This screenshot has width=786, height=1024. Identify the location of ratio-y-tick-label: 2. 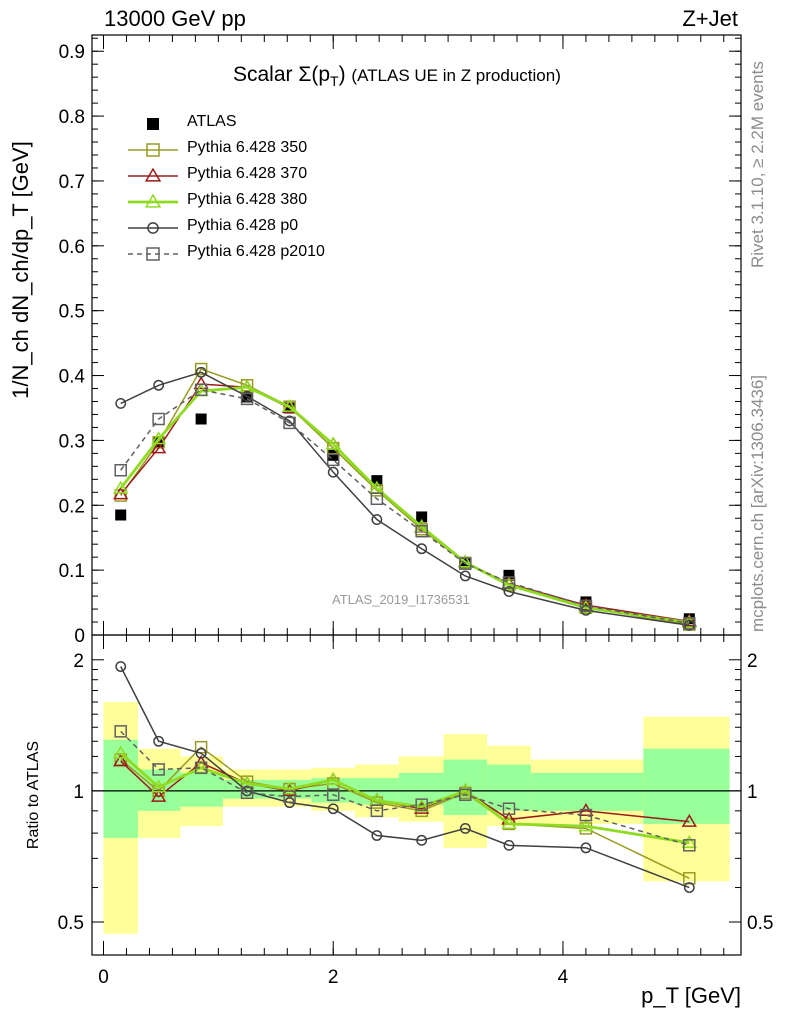
(78, 661).